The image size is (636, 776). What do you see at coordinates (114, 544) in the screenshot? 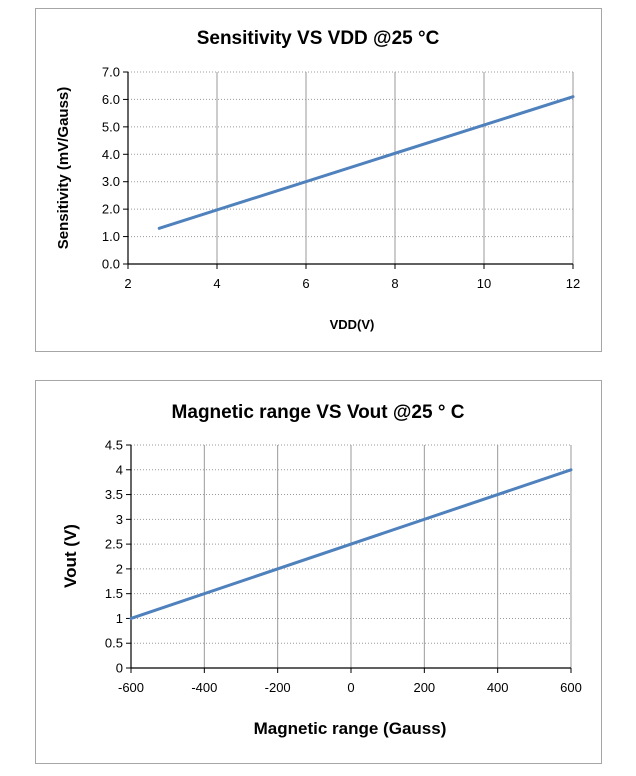
I see `chart2-y-tick-label: 2.5` at bounding box center [114, 544].